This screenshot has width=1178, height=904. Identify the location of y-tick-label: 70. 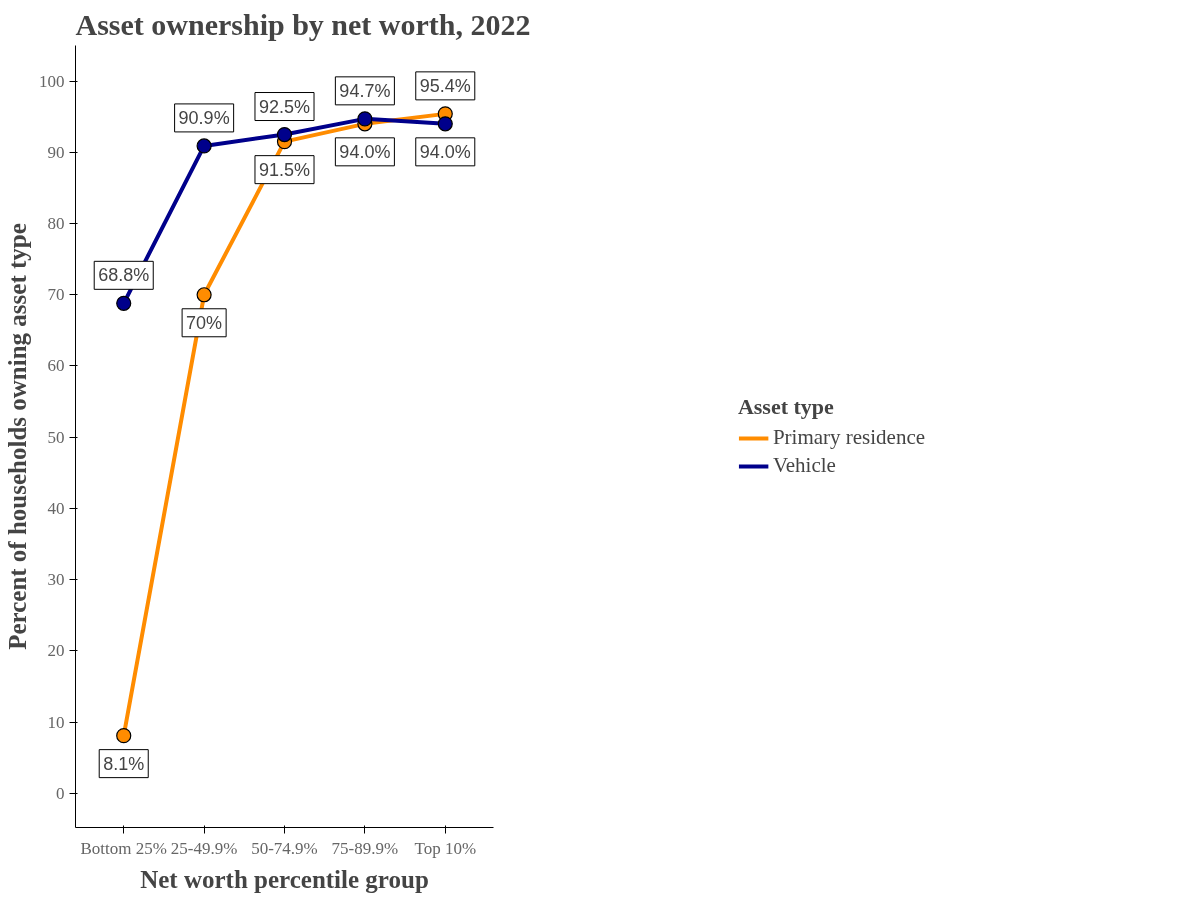
(56, 295).